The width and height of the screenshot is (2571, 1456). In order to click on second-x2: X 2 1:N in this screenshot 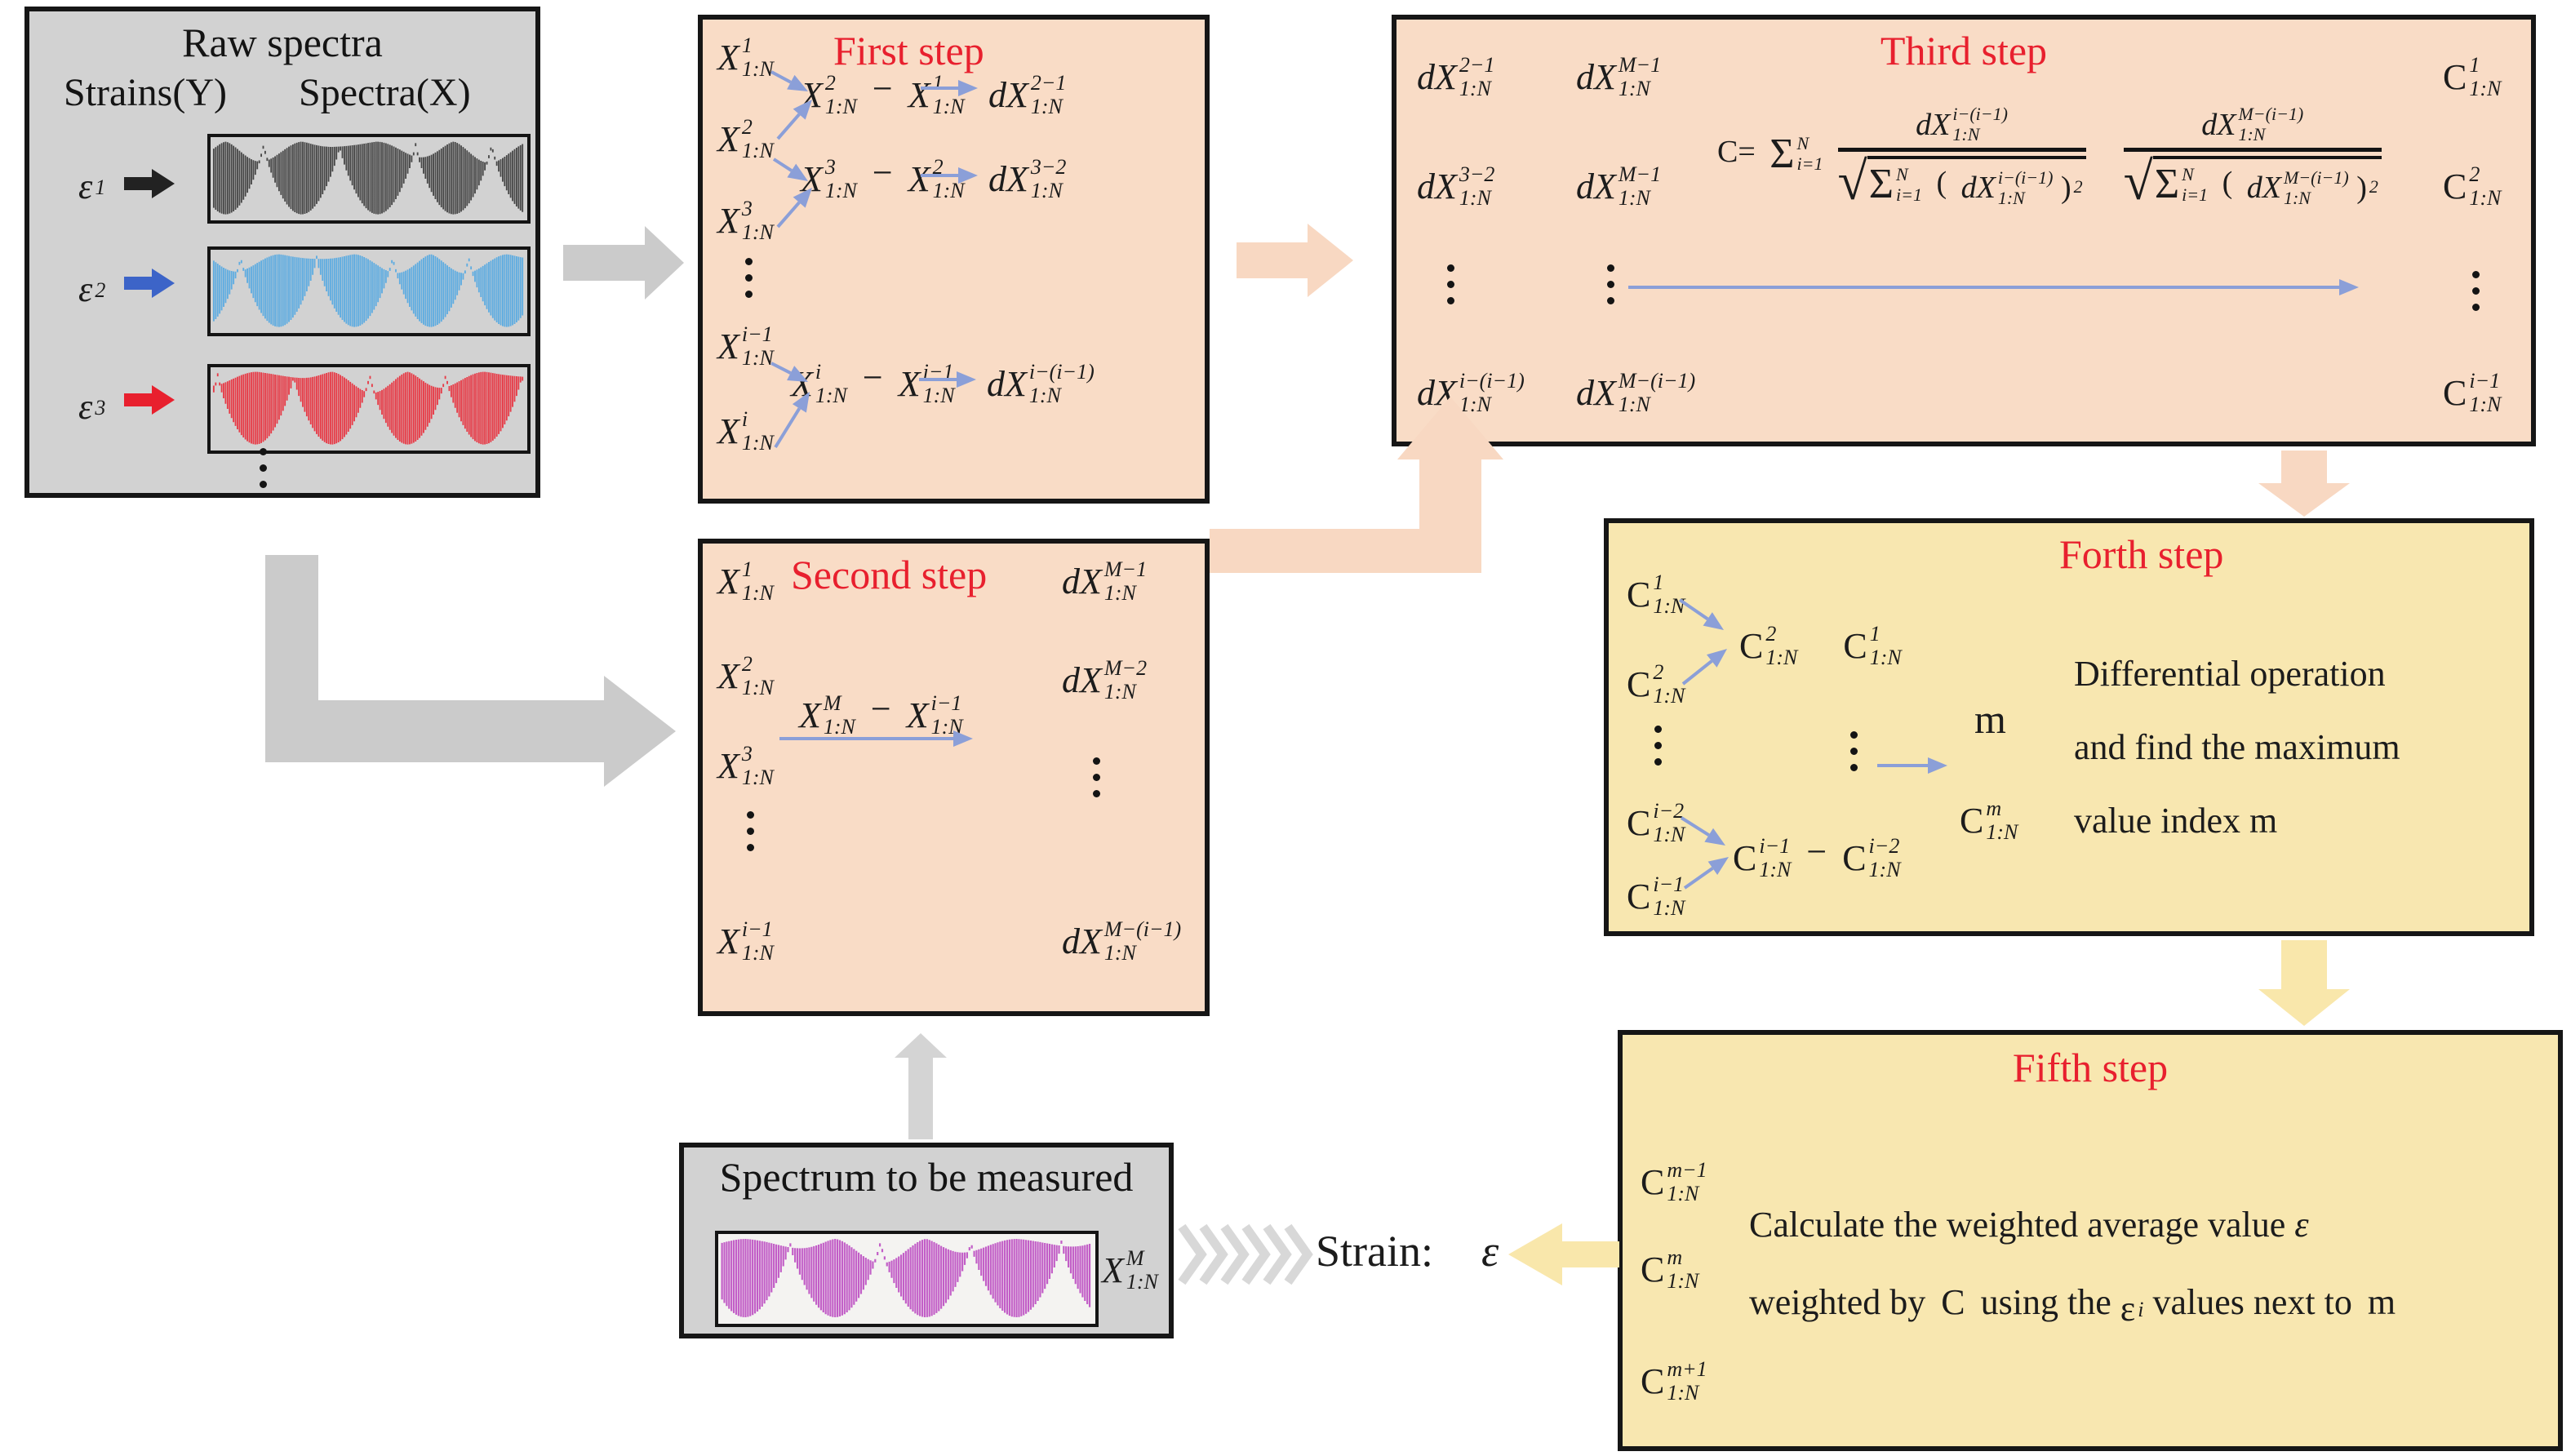, I will do `click(746, 676)`.